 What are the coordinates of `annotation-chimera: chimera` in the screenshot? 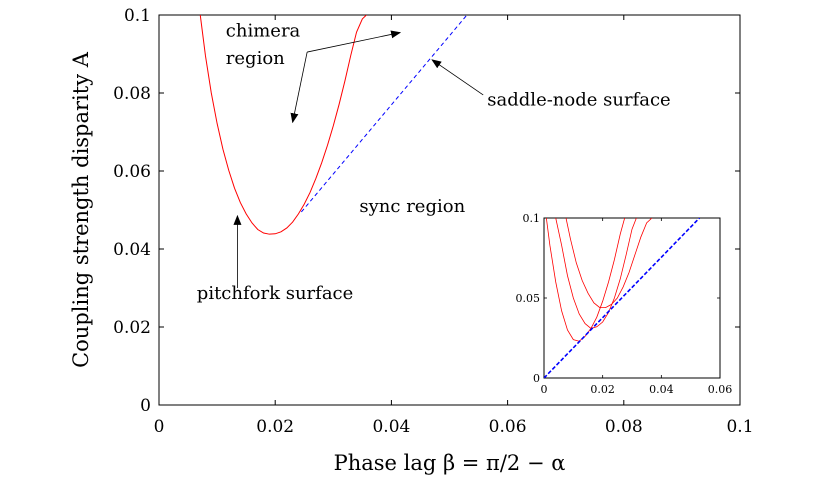 It's located at (263, 31).